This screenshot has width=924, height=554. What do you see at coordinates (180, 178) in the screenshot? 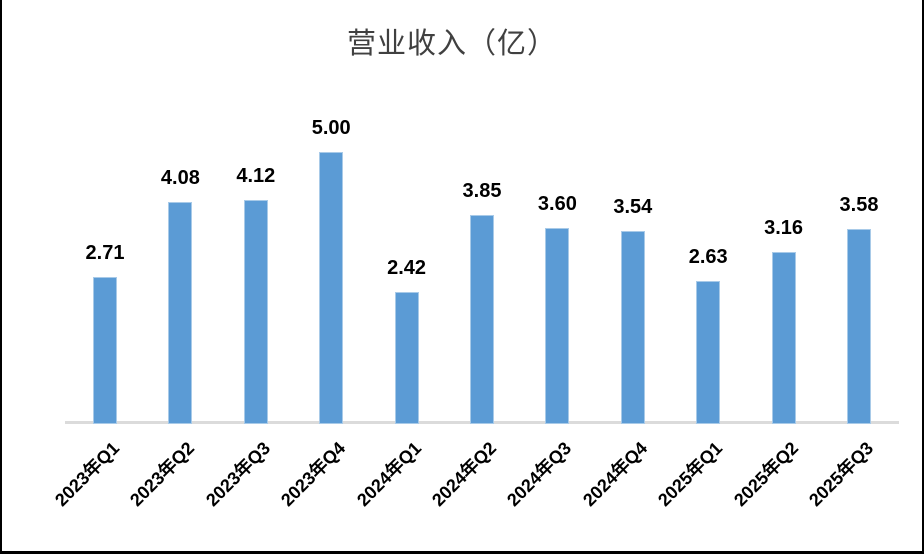
I see `bar-value-label: 4.08` at bounding box center [180, 178].